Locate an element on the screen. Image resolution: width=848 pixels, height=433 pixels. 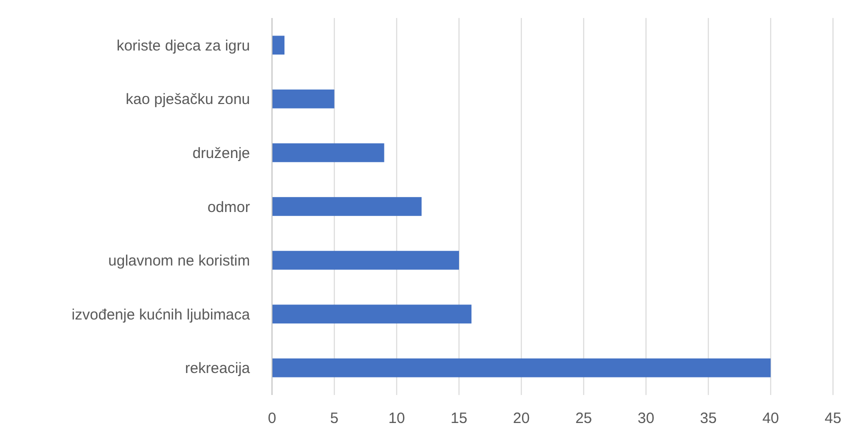
y-tick-label: izvođenje kućnih ljubimaca is located at coordinates (161, 315).